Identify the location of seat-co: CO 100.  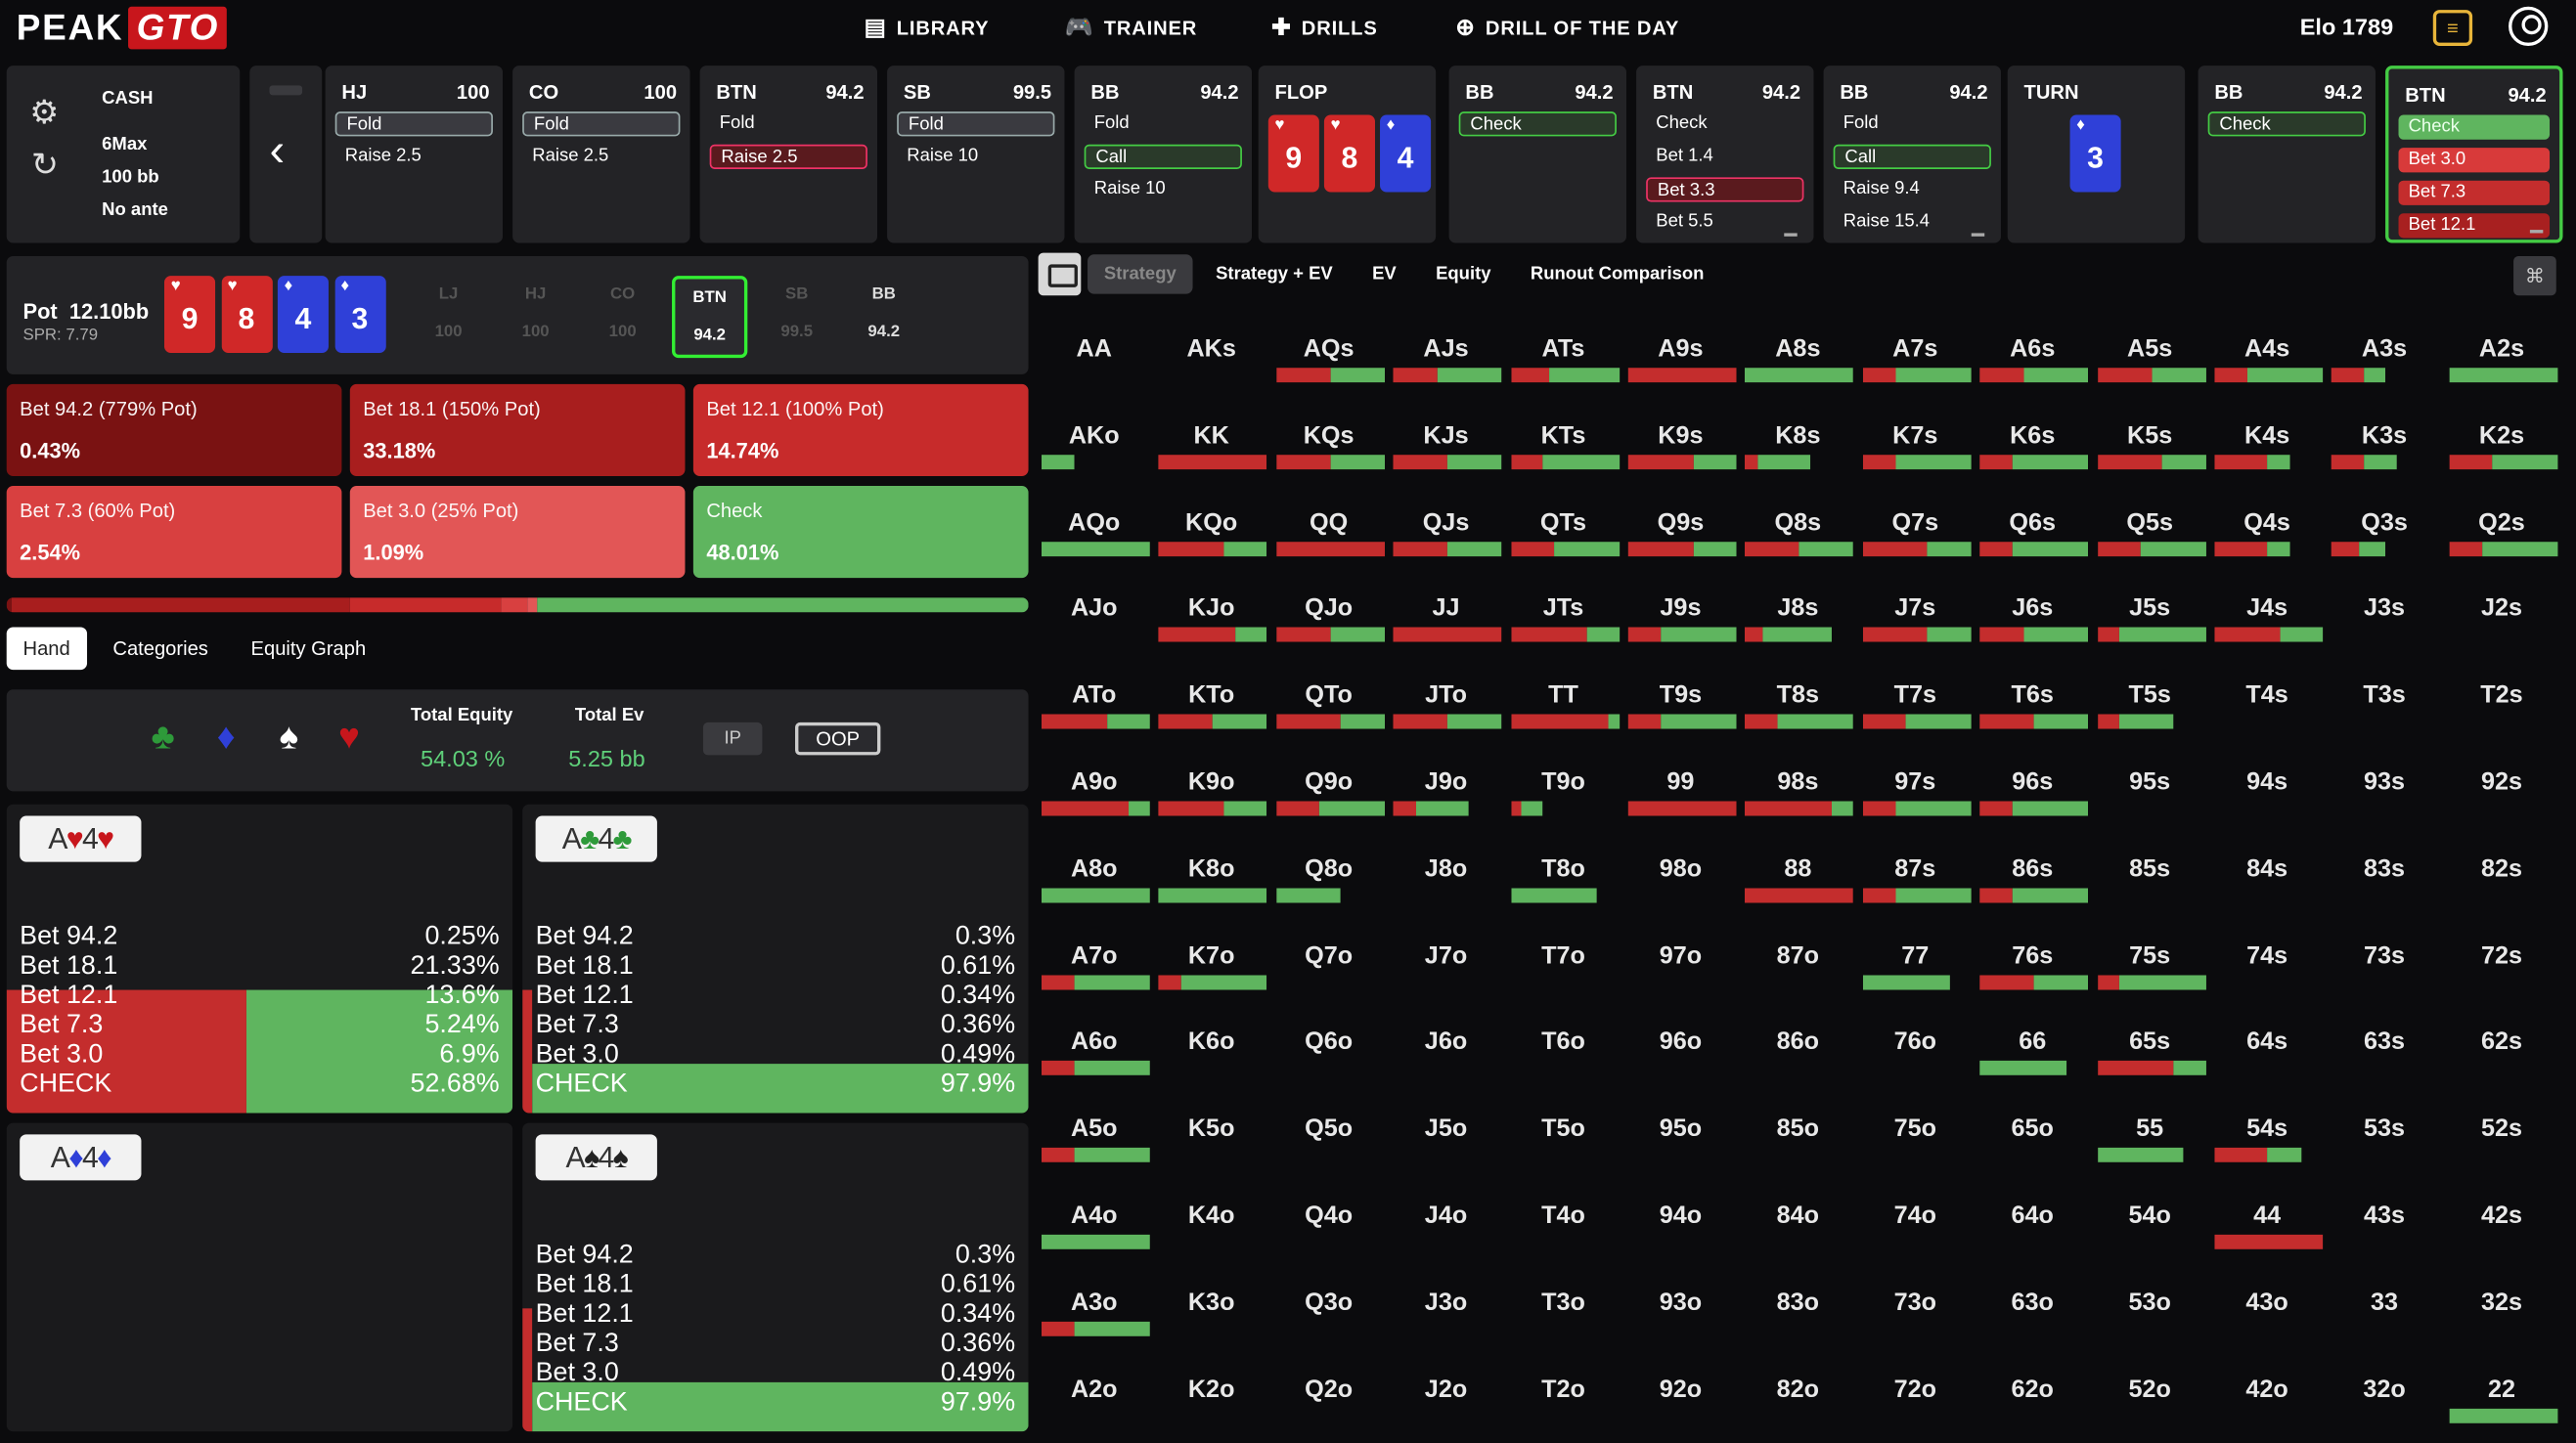
(622, 317).